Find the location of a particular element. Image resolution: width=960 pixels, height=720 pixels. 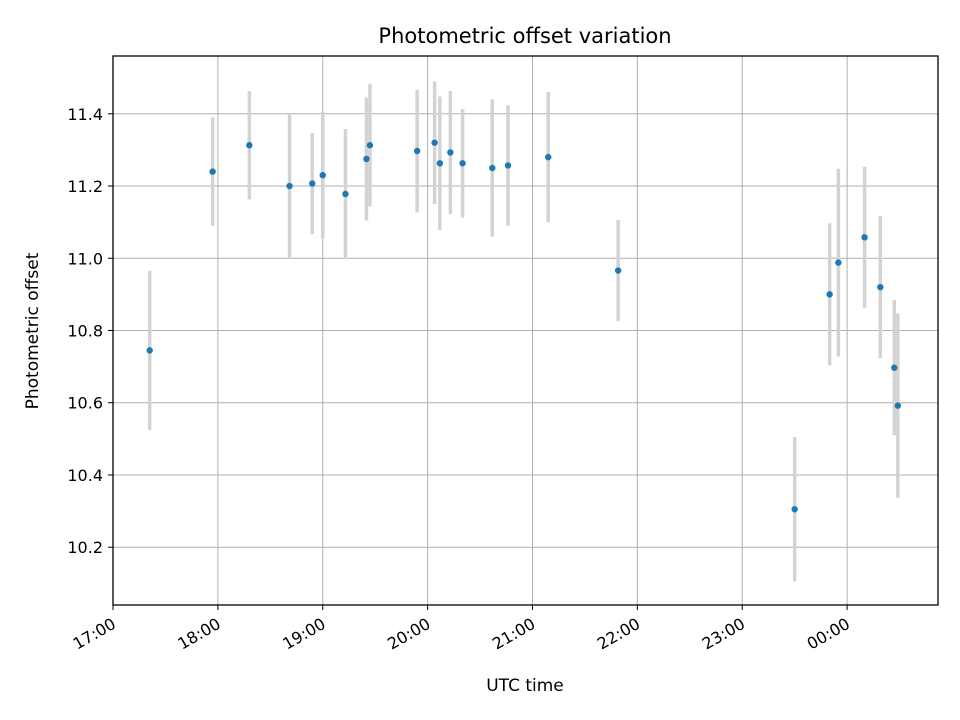

y-axis-title: Photometric offset is located at coordinates (33, 330).